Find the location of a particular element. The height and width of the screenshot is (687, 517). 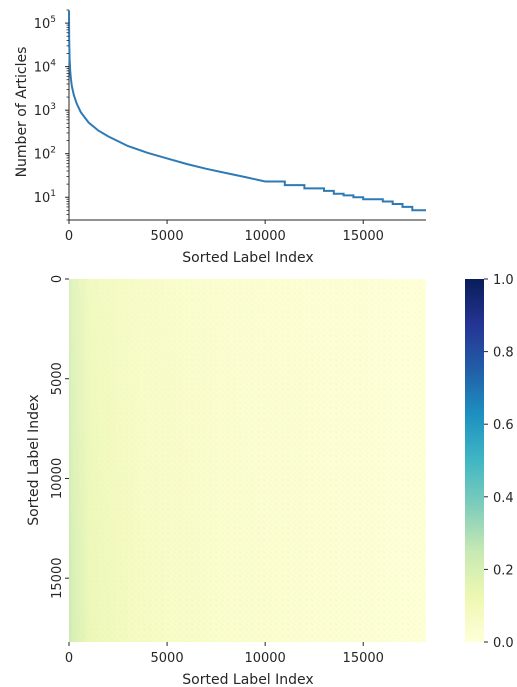

top-x-tick-label: 10000 is located at coordinates (264, 236).